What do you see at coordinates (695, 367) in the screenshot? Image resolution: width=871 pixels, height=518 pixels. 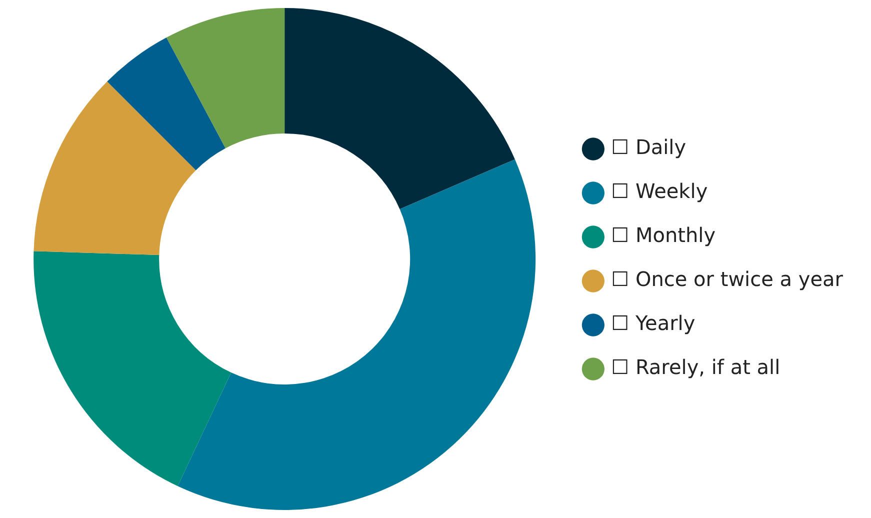 I see `legend-label: ☐ Rarely, if at all` at bounding box center [695, 367].